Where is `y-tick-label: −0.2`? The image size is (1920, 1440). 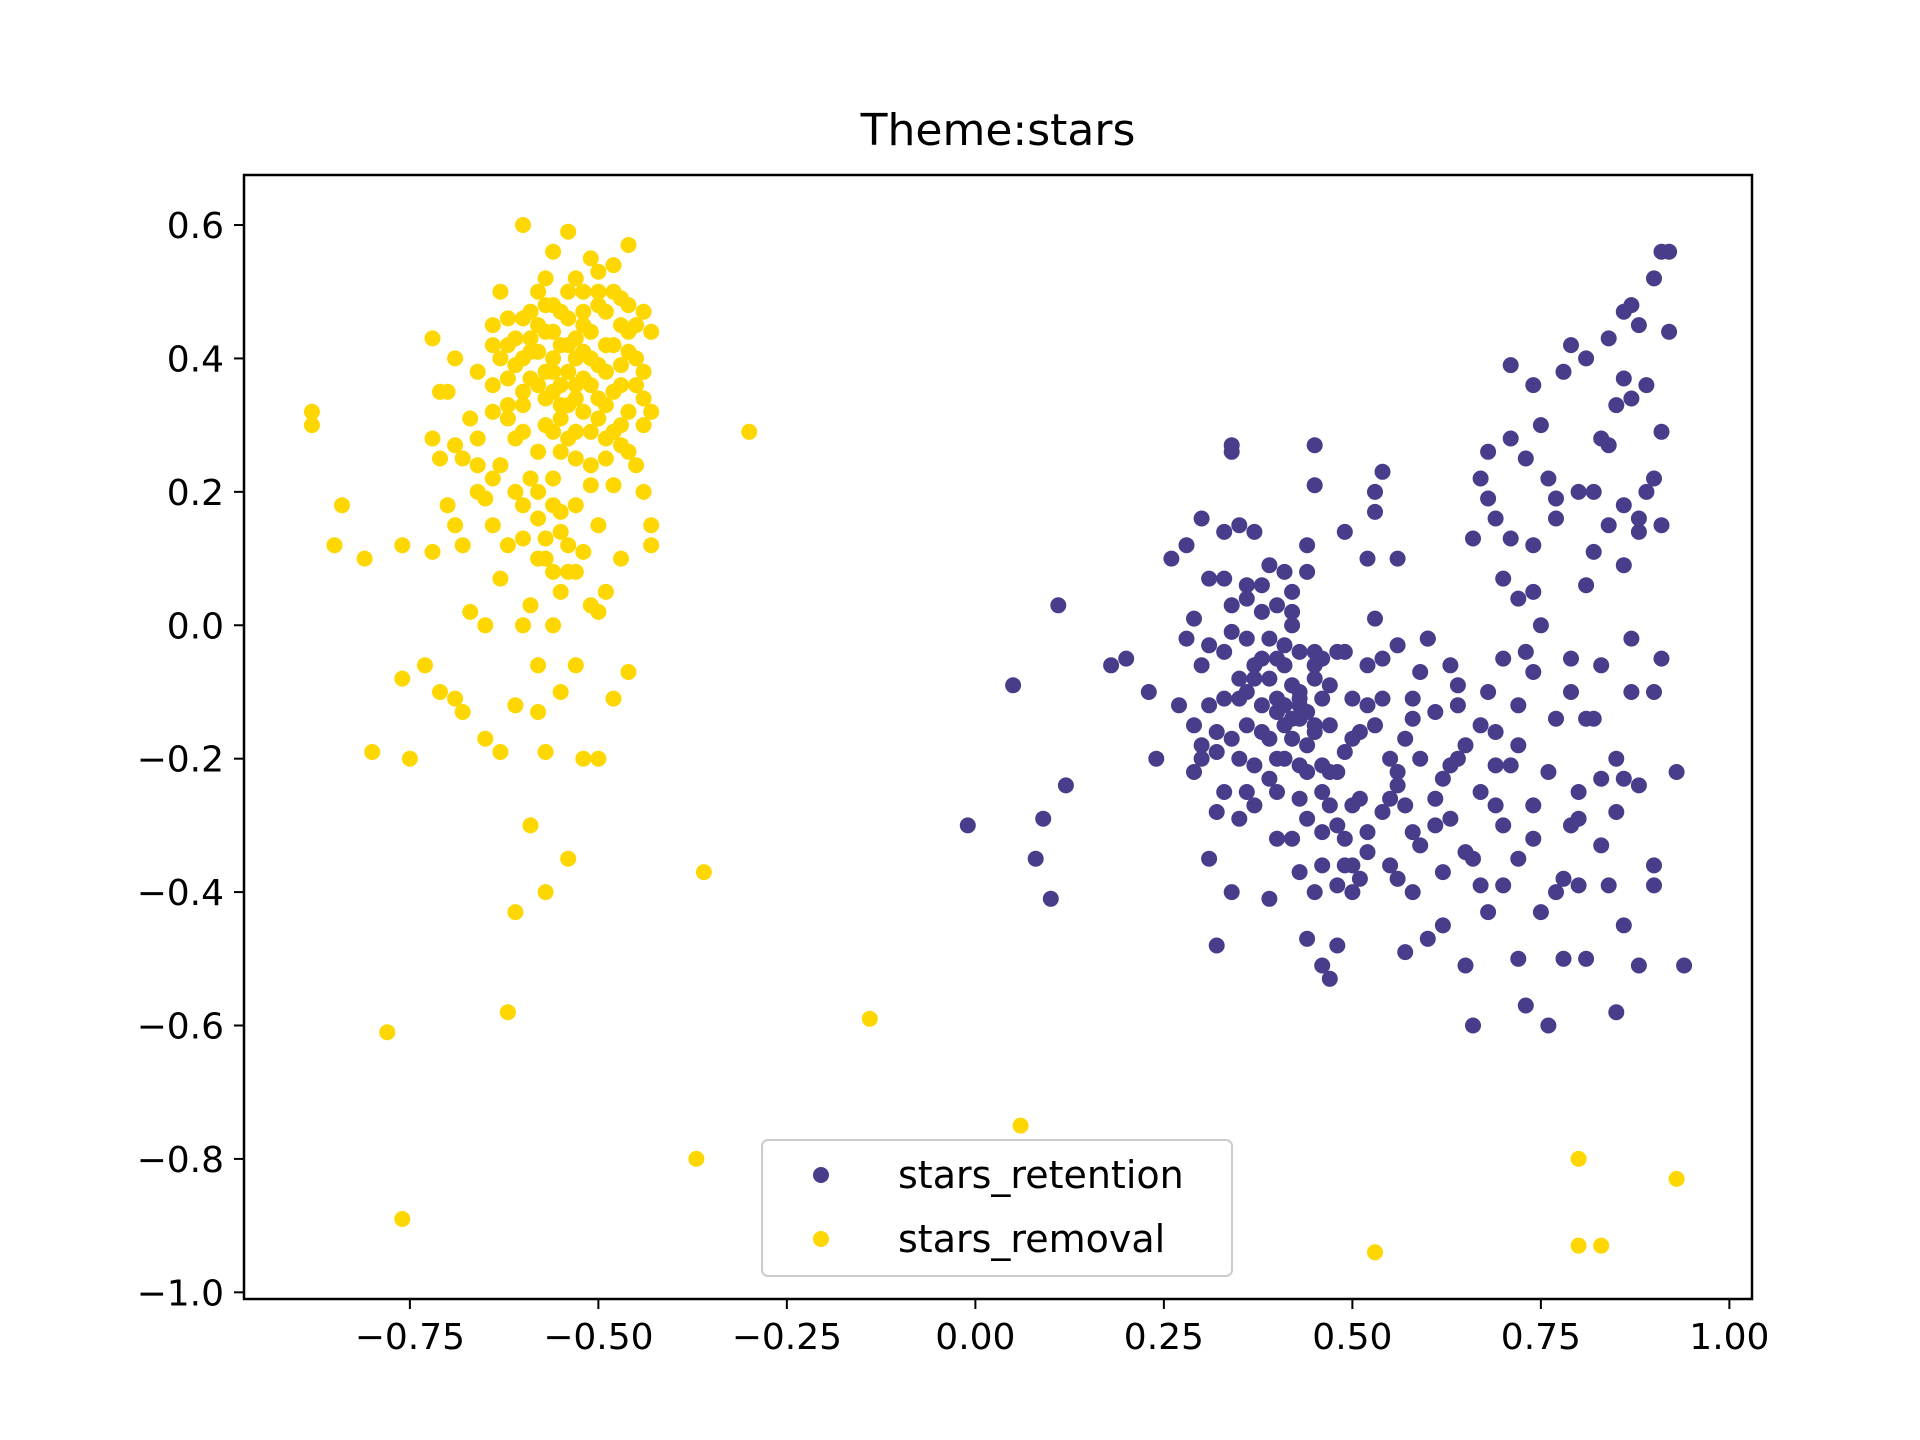
y-tick-label: −0.2 is located at coordinates (180, 760).